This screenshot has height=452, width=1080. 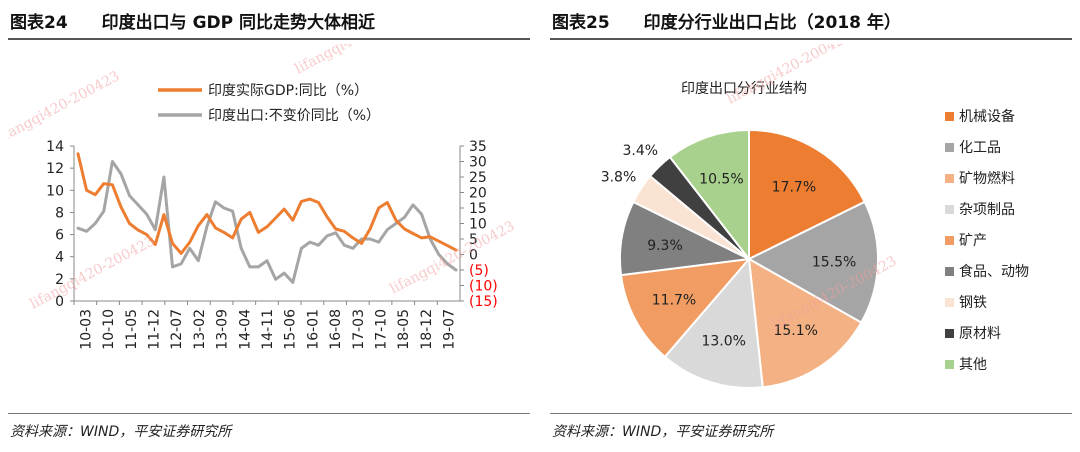 What do you see at coordinates (55, 191) in the screenshot?
I see `left-tick-label: 10` at bounding box center [55, 191].